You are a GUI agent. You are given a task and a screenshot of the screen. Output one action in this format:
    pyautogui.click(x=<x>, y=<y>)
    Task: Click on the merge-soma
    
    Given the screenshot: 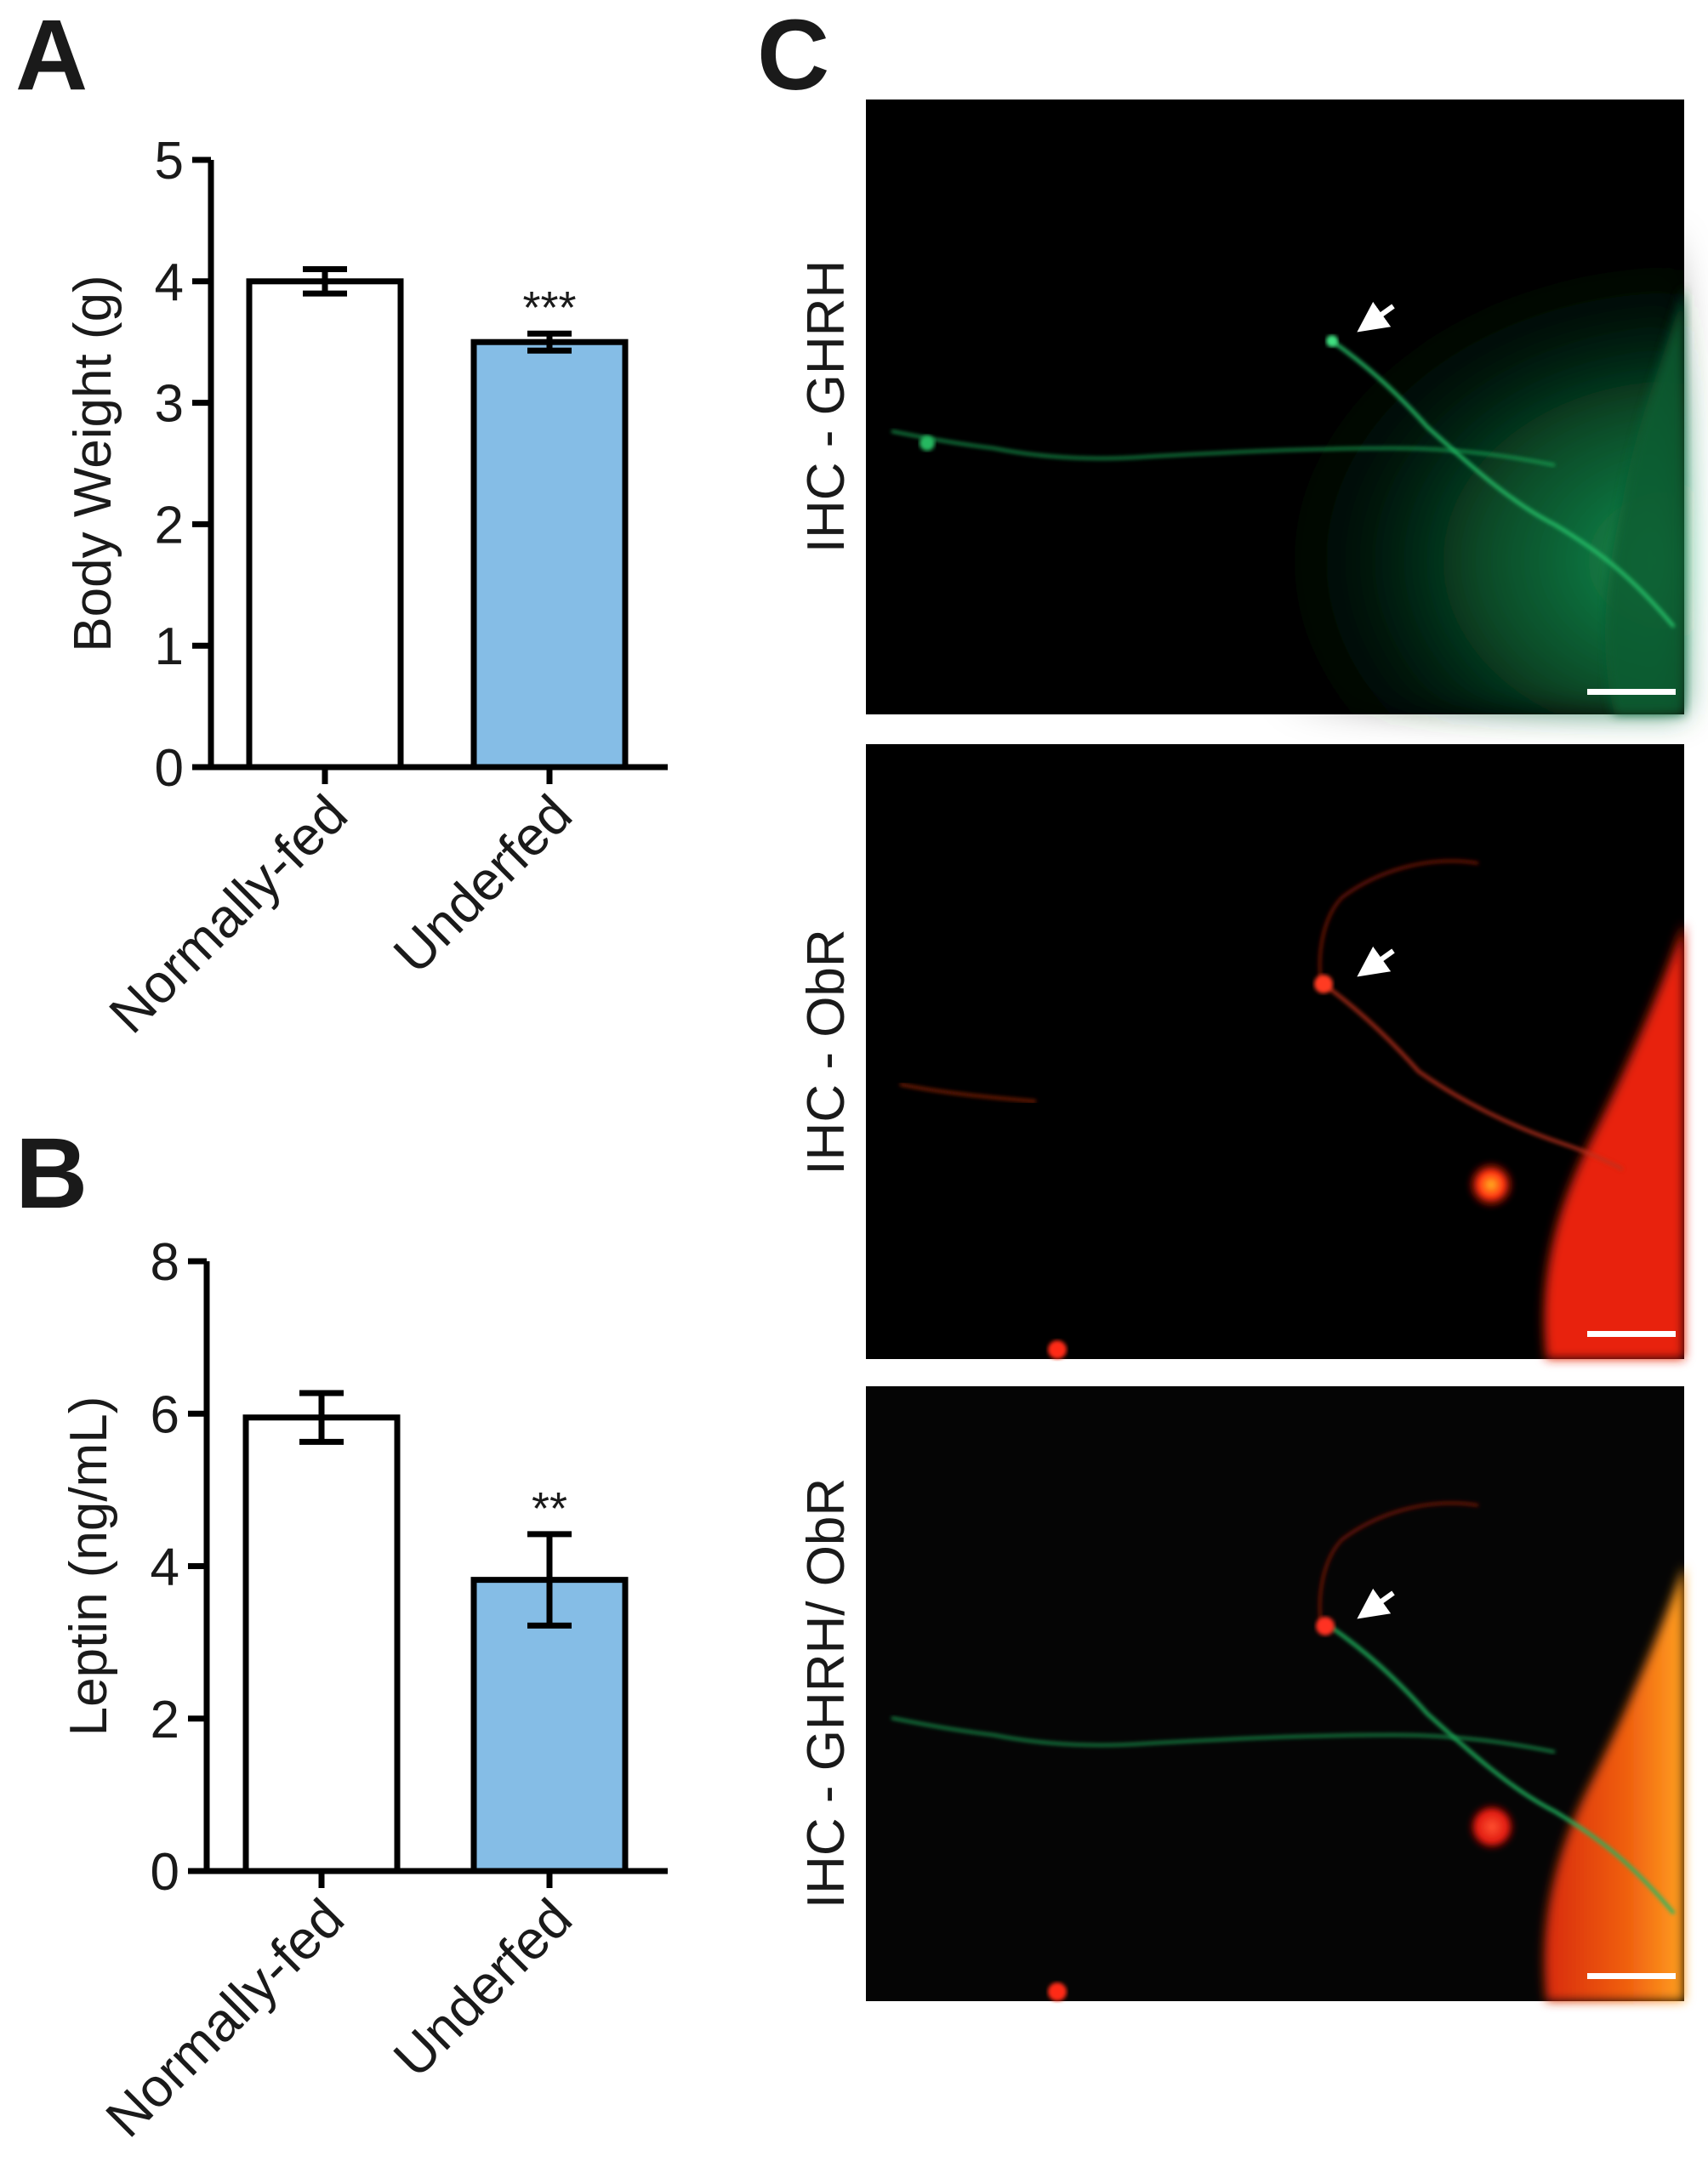 What is the action you would take?
    pyautogui.click(x=1325, y=1626)
    